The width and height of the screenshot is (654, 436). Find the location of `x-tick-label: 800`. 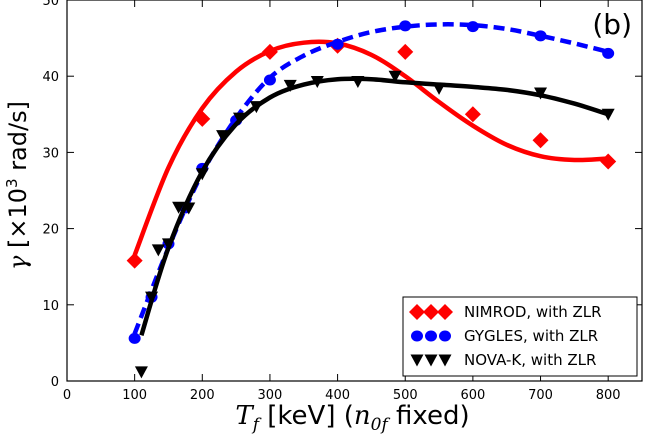

x-tick-label: 800 is located at coordinates (608, 395).